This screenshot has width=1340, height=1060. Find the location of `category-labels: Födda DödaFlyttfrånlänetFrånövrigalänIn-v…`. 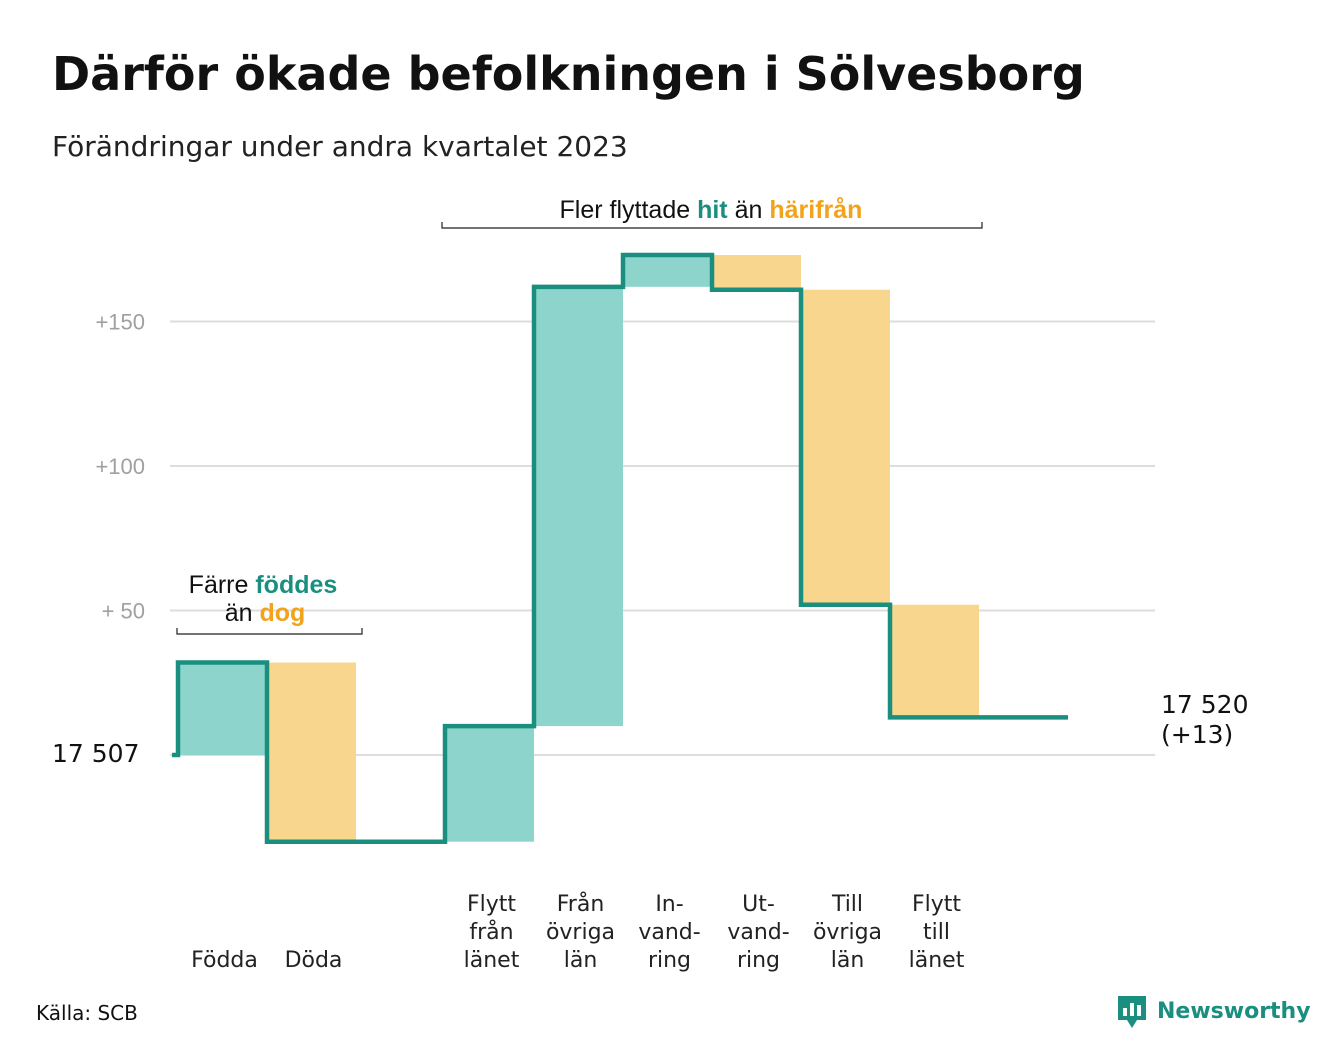

category-labels: Födda DödaFlyttfrånlänetFrånövrigalänIn-v… is located at coordinates (578, 932).